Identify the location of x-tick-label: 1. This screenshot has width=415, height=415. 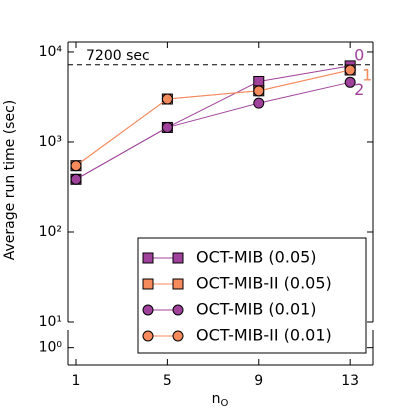
(76, 381).